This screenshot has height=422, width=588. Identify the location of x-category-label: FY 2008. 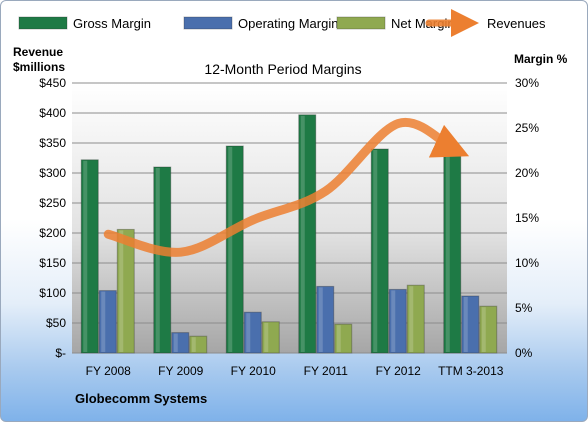
(108, 371).